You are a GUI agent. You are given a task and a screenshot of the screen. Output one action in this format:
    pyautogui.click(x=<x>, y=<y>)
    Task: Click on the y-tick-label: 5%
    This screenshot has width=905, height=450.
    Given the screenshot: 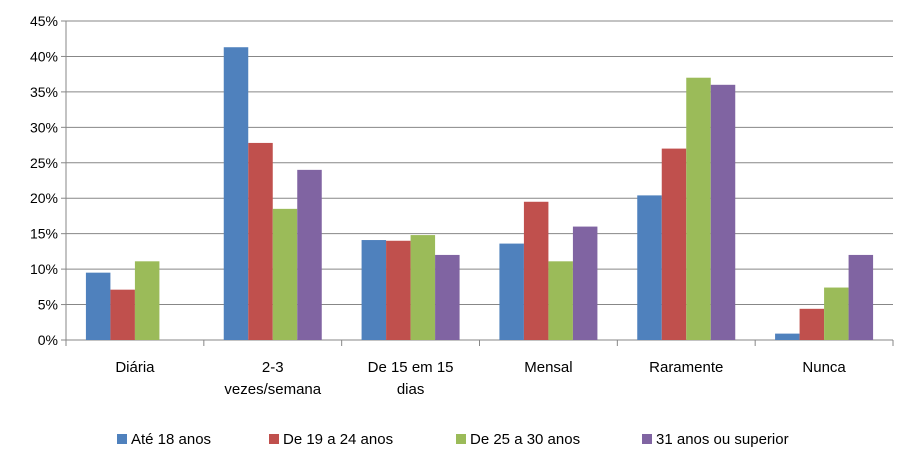 What is the action you would take?
    pyautogui.click(x=48, y=305)
    